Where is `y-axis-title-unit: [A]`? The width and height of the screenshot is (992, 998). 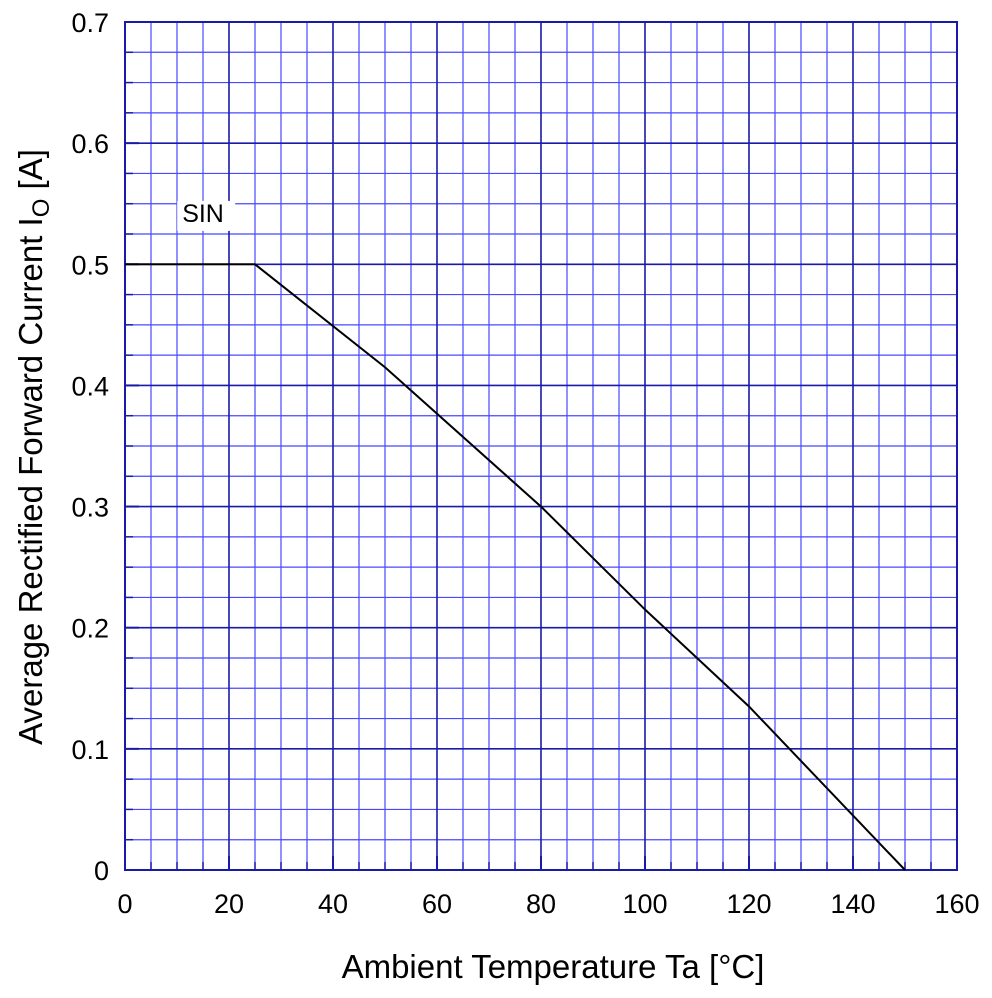 y-axis-title-unit: [A] is located at coordinates (30, 174).